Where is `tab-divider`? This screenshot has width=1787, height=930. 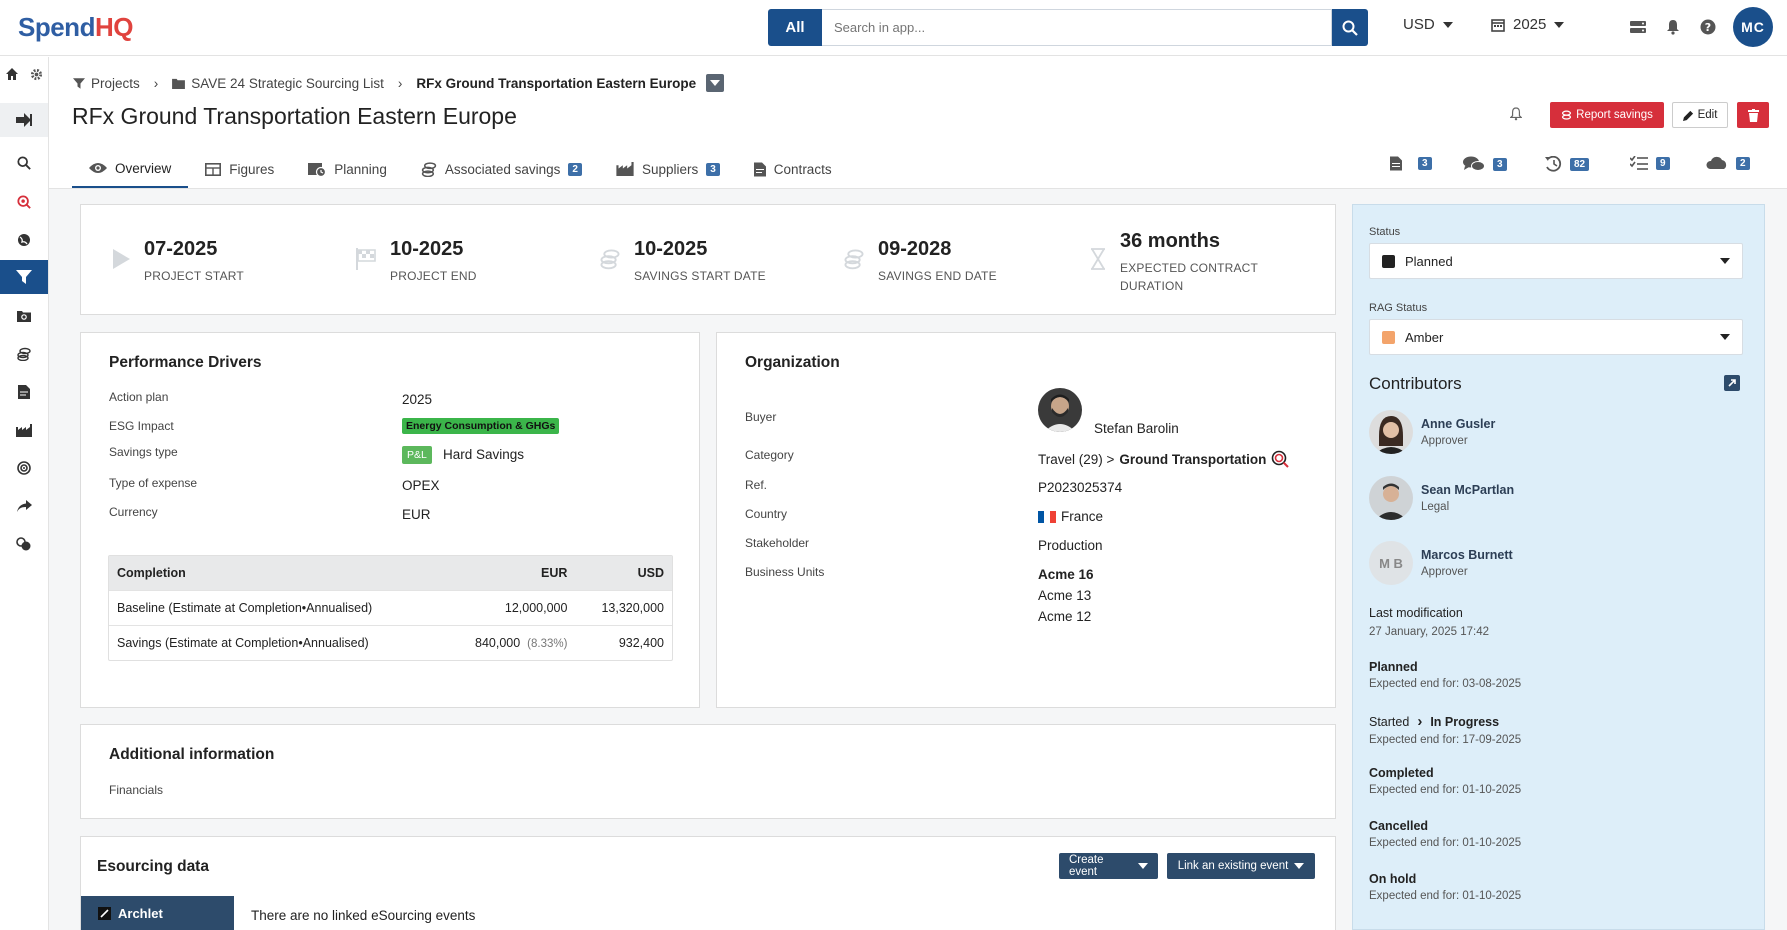
tab-divider is located at coordinates (918, 188).